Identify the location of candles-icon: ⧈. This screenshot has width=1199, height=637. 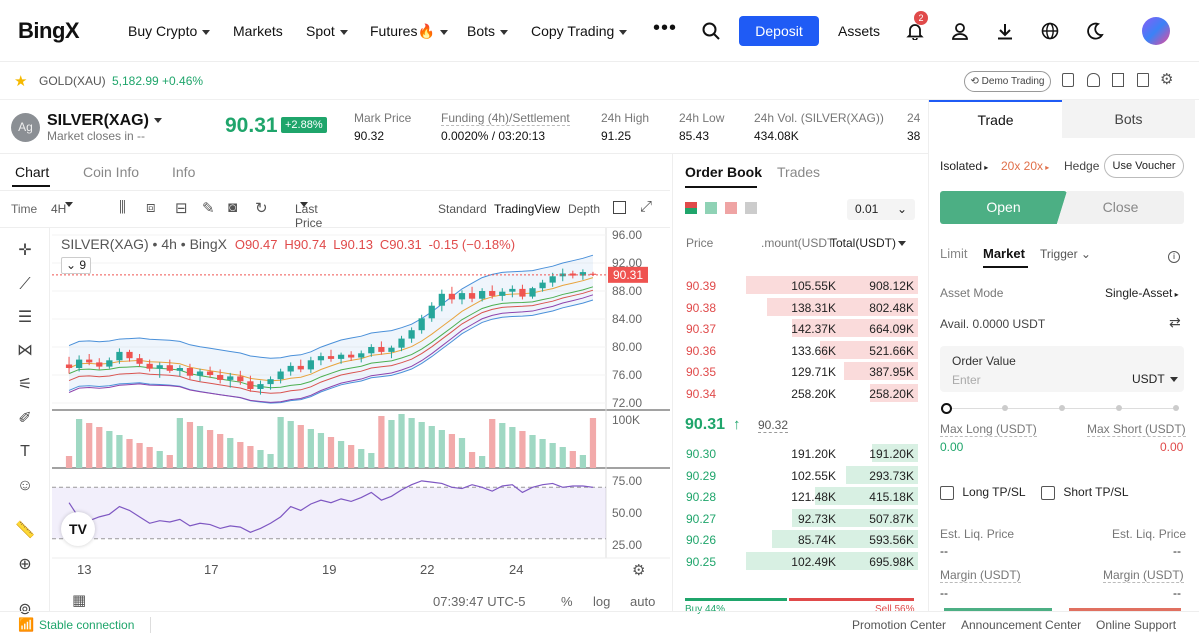
(151, 207).